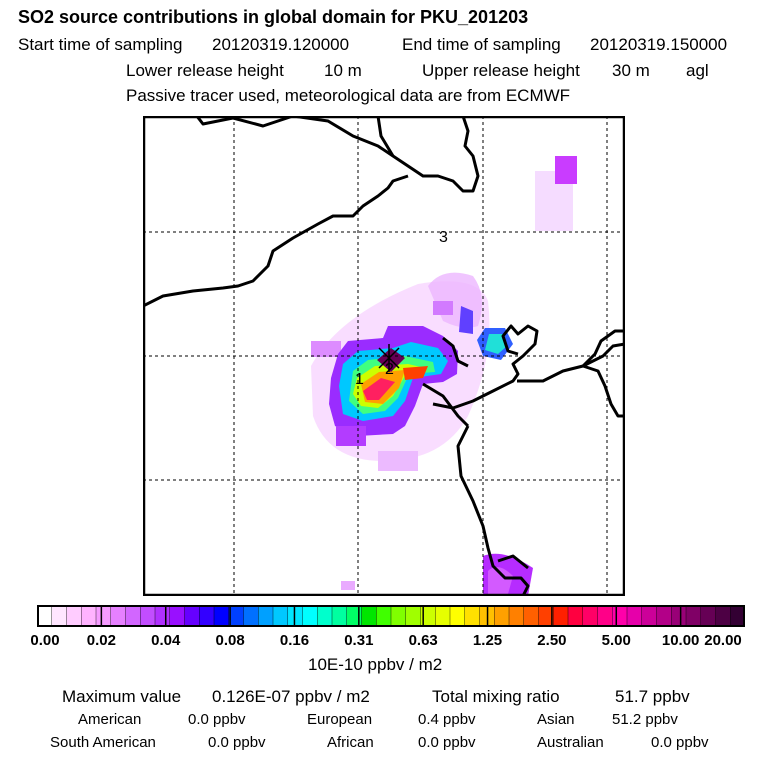 Image resolution: width=768 pixels, height=768 pixels. Describe the element at coordinates (294, 640) in the screenshot. I see `colorbar-tick-label: 0.16` at that location.